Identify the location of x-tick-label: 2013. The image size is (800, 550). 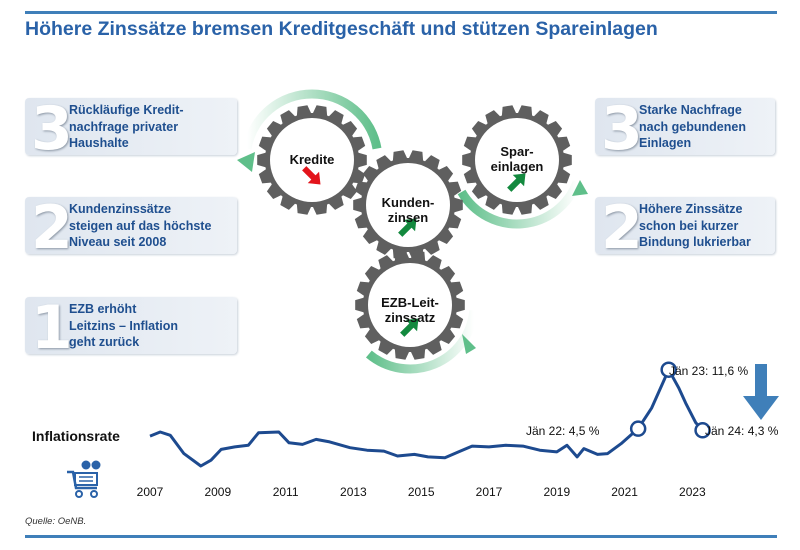
(353, 492).